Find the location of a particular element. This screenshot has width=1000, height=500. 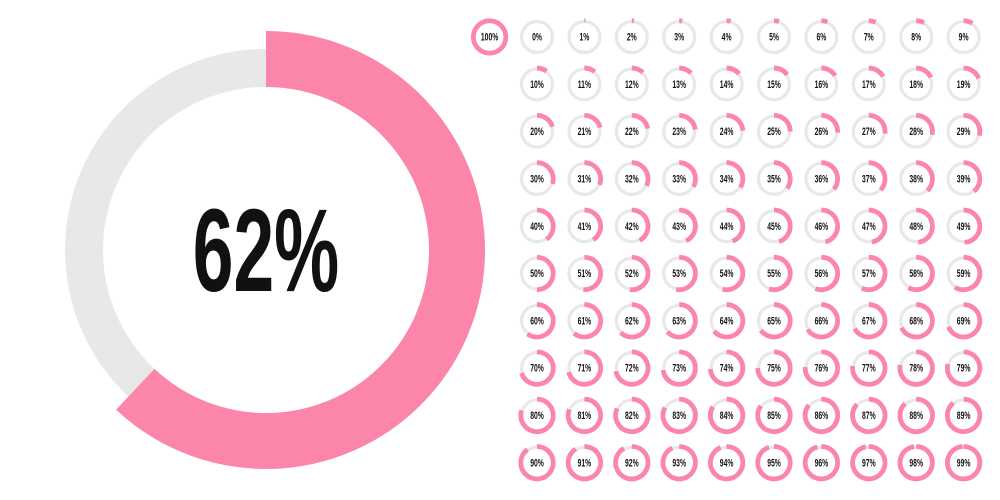

donut-label: 76% is located at coordinates (822, 368).